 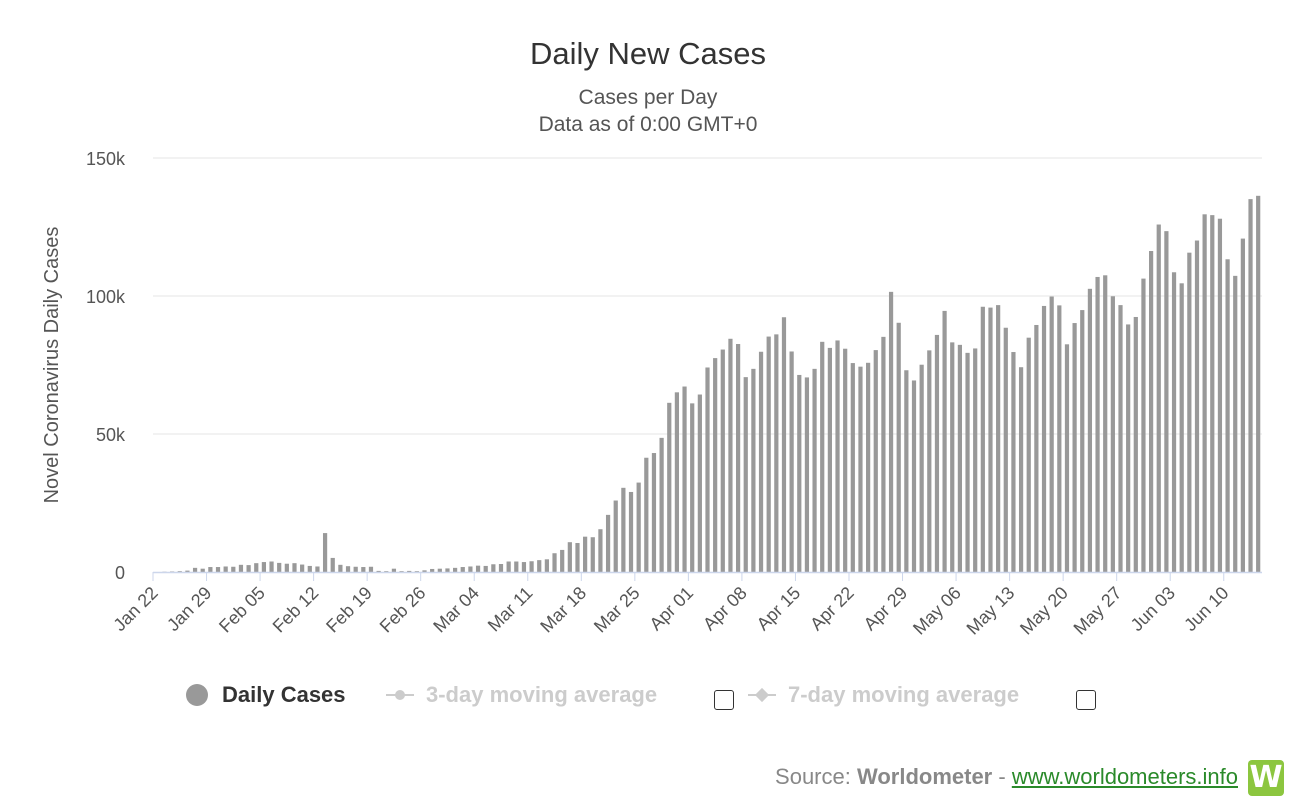 I want to click on checkbox-3day-average, so click(x=724, y=700).